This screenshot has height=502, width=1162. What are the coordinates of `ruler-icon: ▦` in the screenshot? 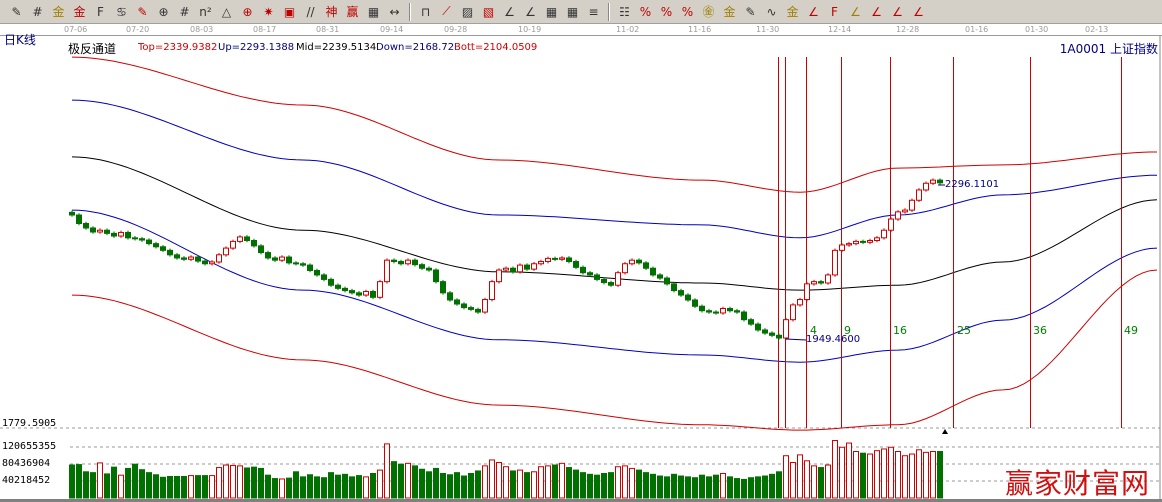 It's located at (373, 11).